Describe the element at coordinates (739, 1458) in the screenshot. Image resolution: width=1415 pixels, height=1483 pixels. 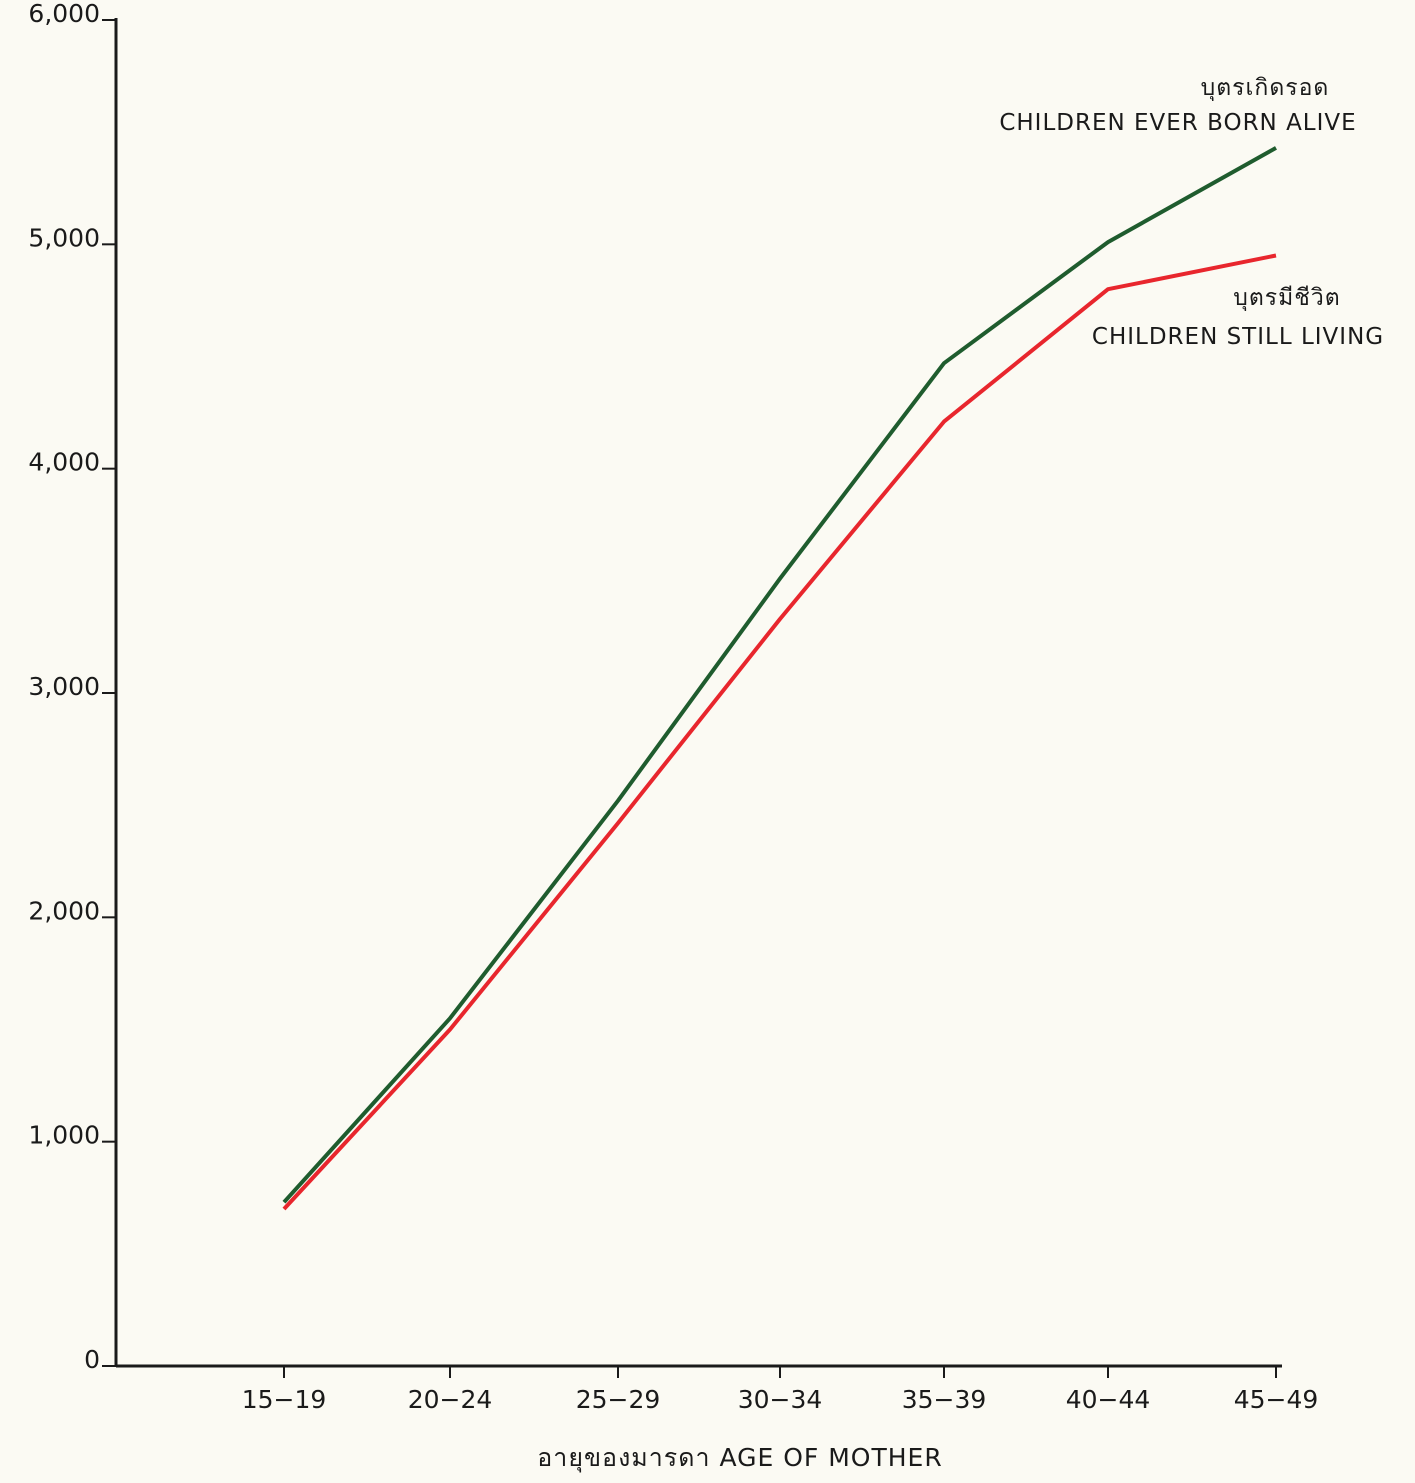
I see `x-axis-title: อายุของมารดา AGE OF MOTHER` at that location.